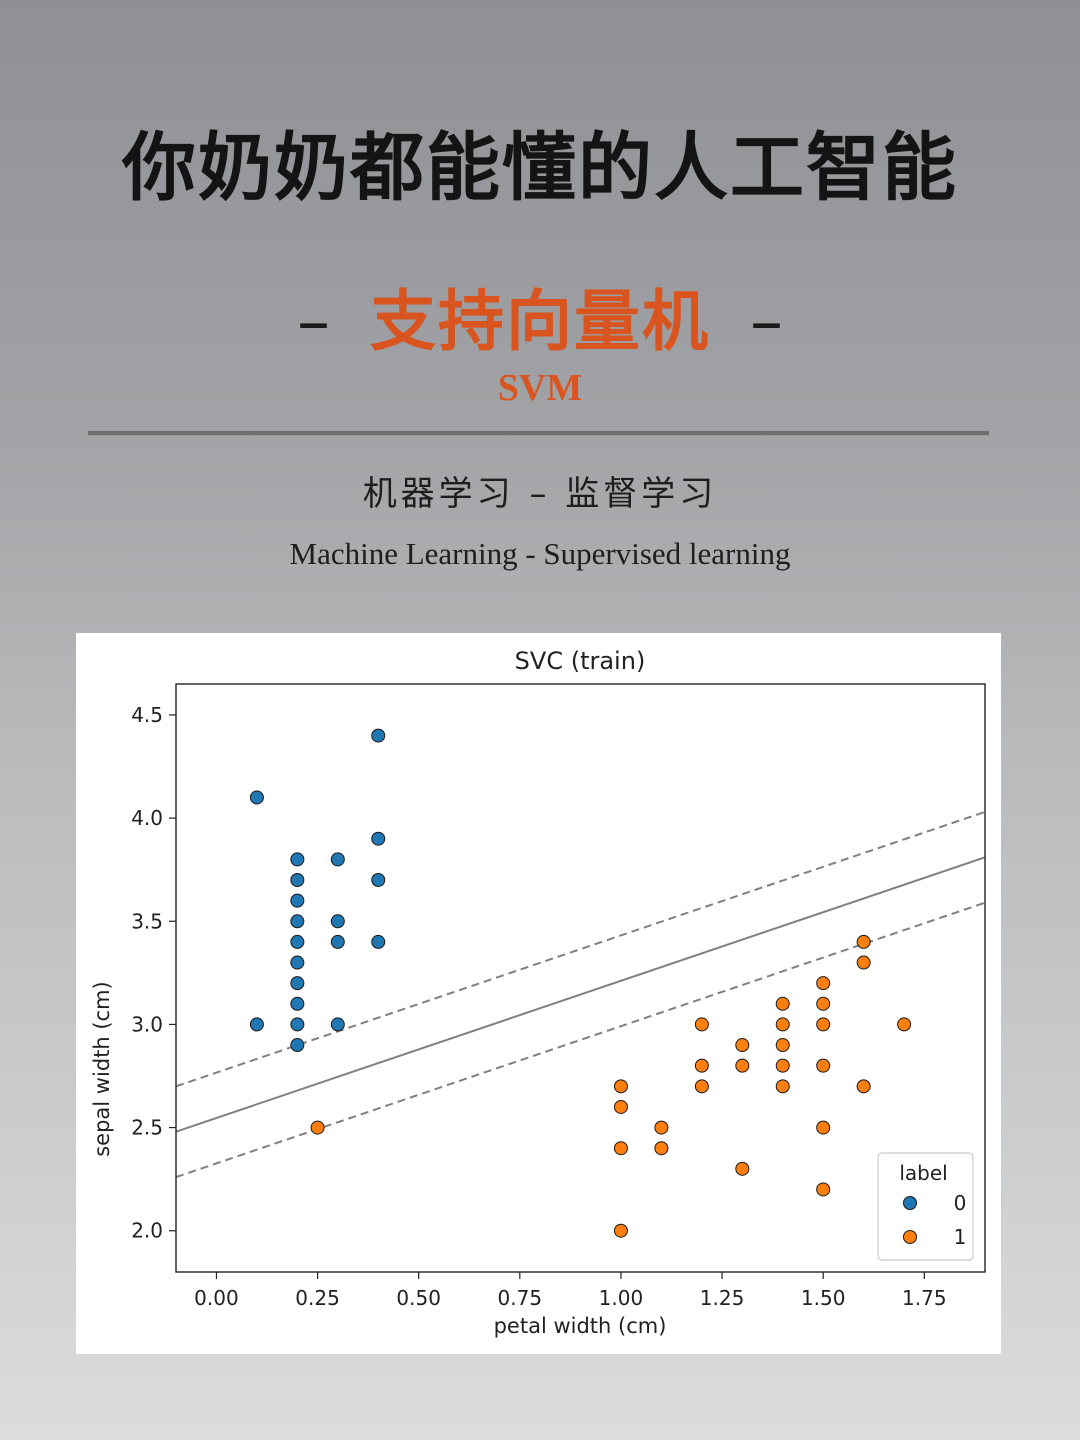 This screenshot has height=1440, width=1080. Describe the element at coordinates (147, 1024) in the screenshot. I see `y-tick-label: 3.0` at that location.